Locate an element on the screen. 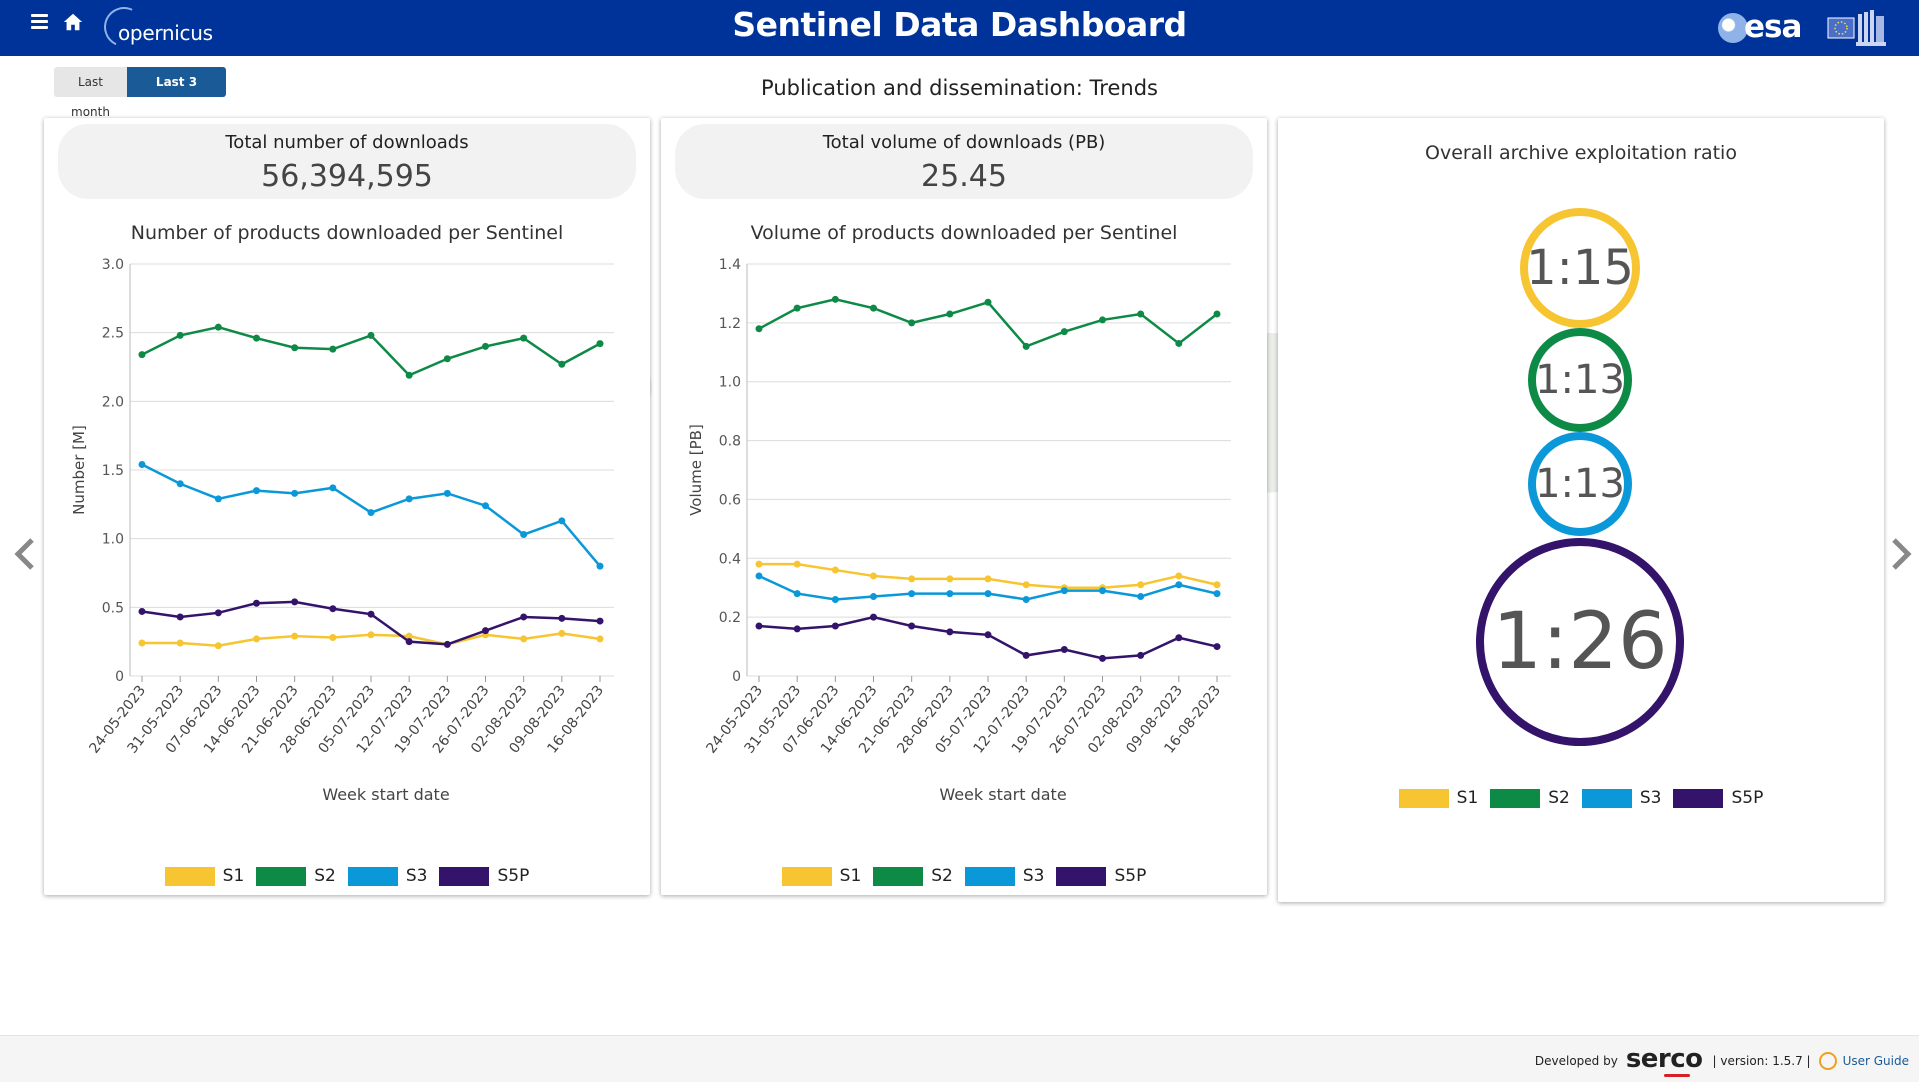 This screenshot has height=1082, width=1919. serco-logo: serco is located at coordinates (1664, 1060).